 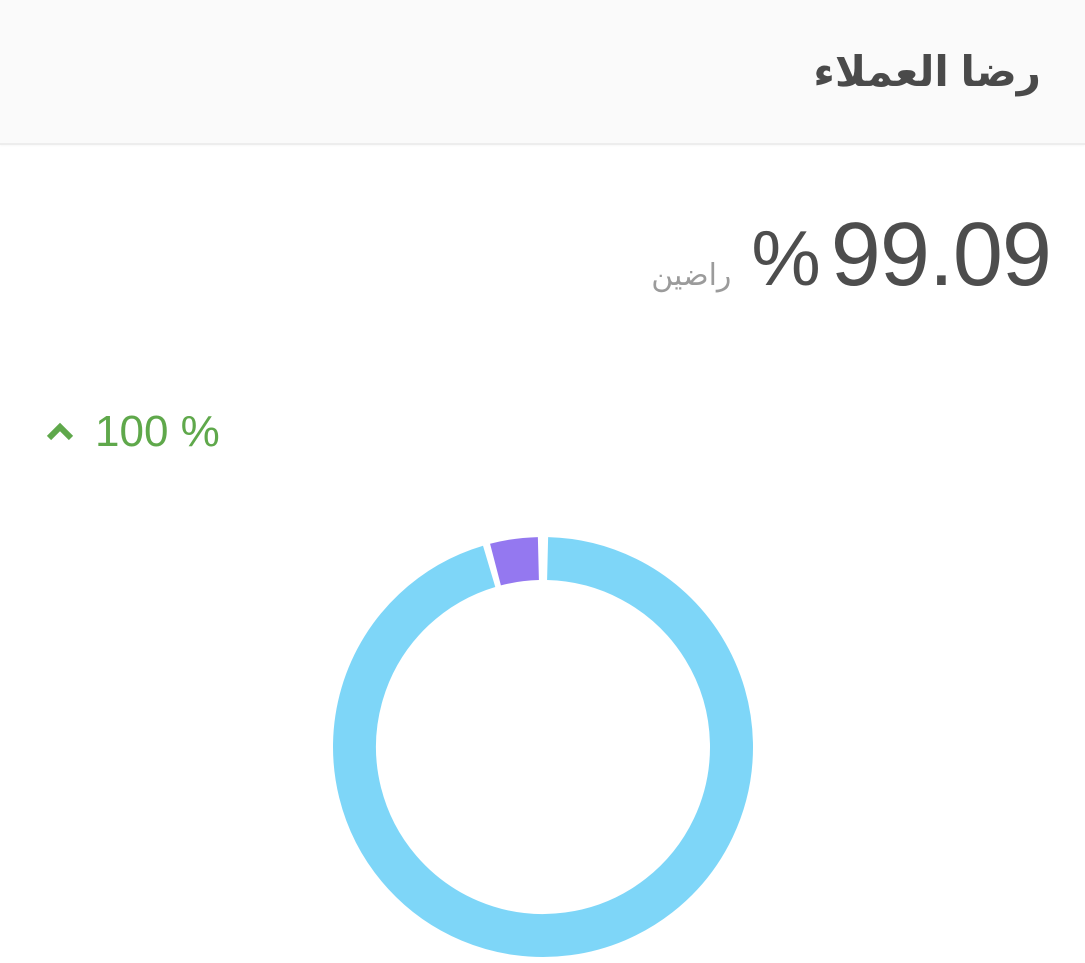 I want to click on widget-title: رضا العملاء, so click(x=927, y=71).